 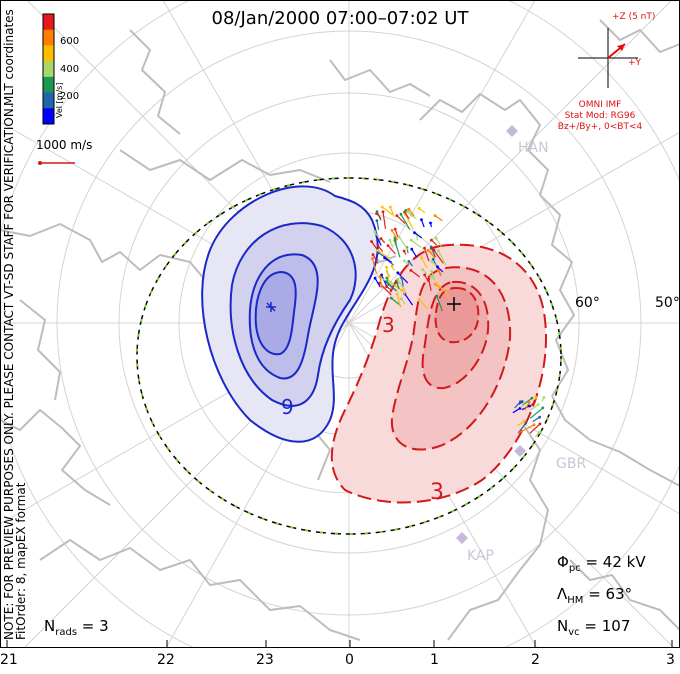 I want to click on imf-source: OMNI IMF, so click(x=600, y=105).